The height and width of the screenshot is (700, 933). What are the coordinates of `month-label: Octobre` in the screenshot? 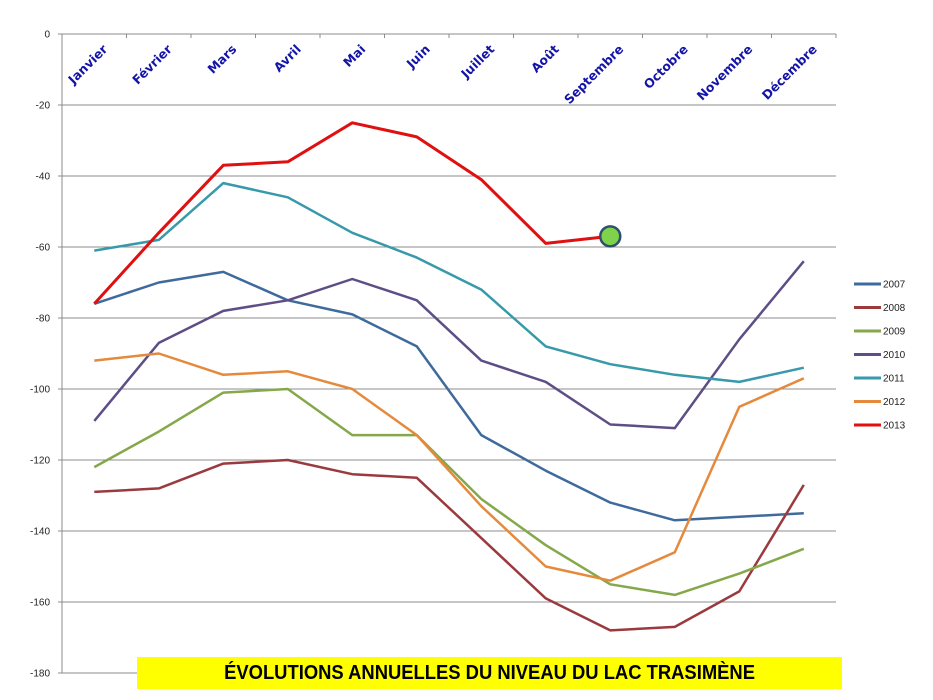 It's located at (666, 67).